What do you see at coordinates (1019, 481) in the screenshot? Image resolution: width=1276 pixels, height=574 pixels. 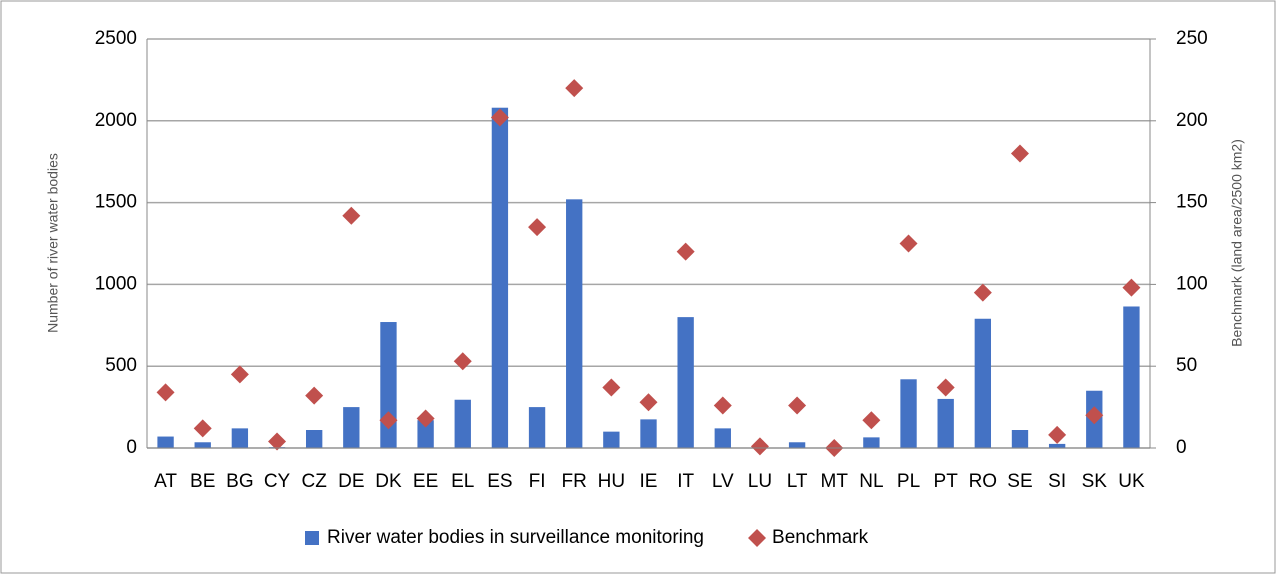 I see `x-tick-label: SE` at bounding box center [1019, 481].